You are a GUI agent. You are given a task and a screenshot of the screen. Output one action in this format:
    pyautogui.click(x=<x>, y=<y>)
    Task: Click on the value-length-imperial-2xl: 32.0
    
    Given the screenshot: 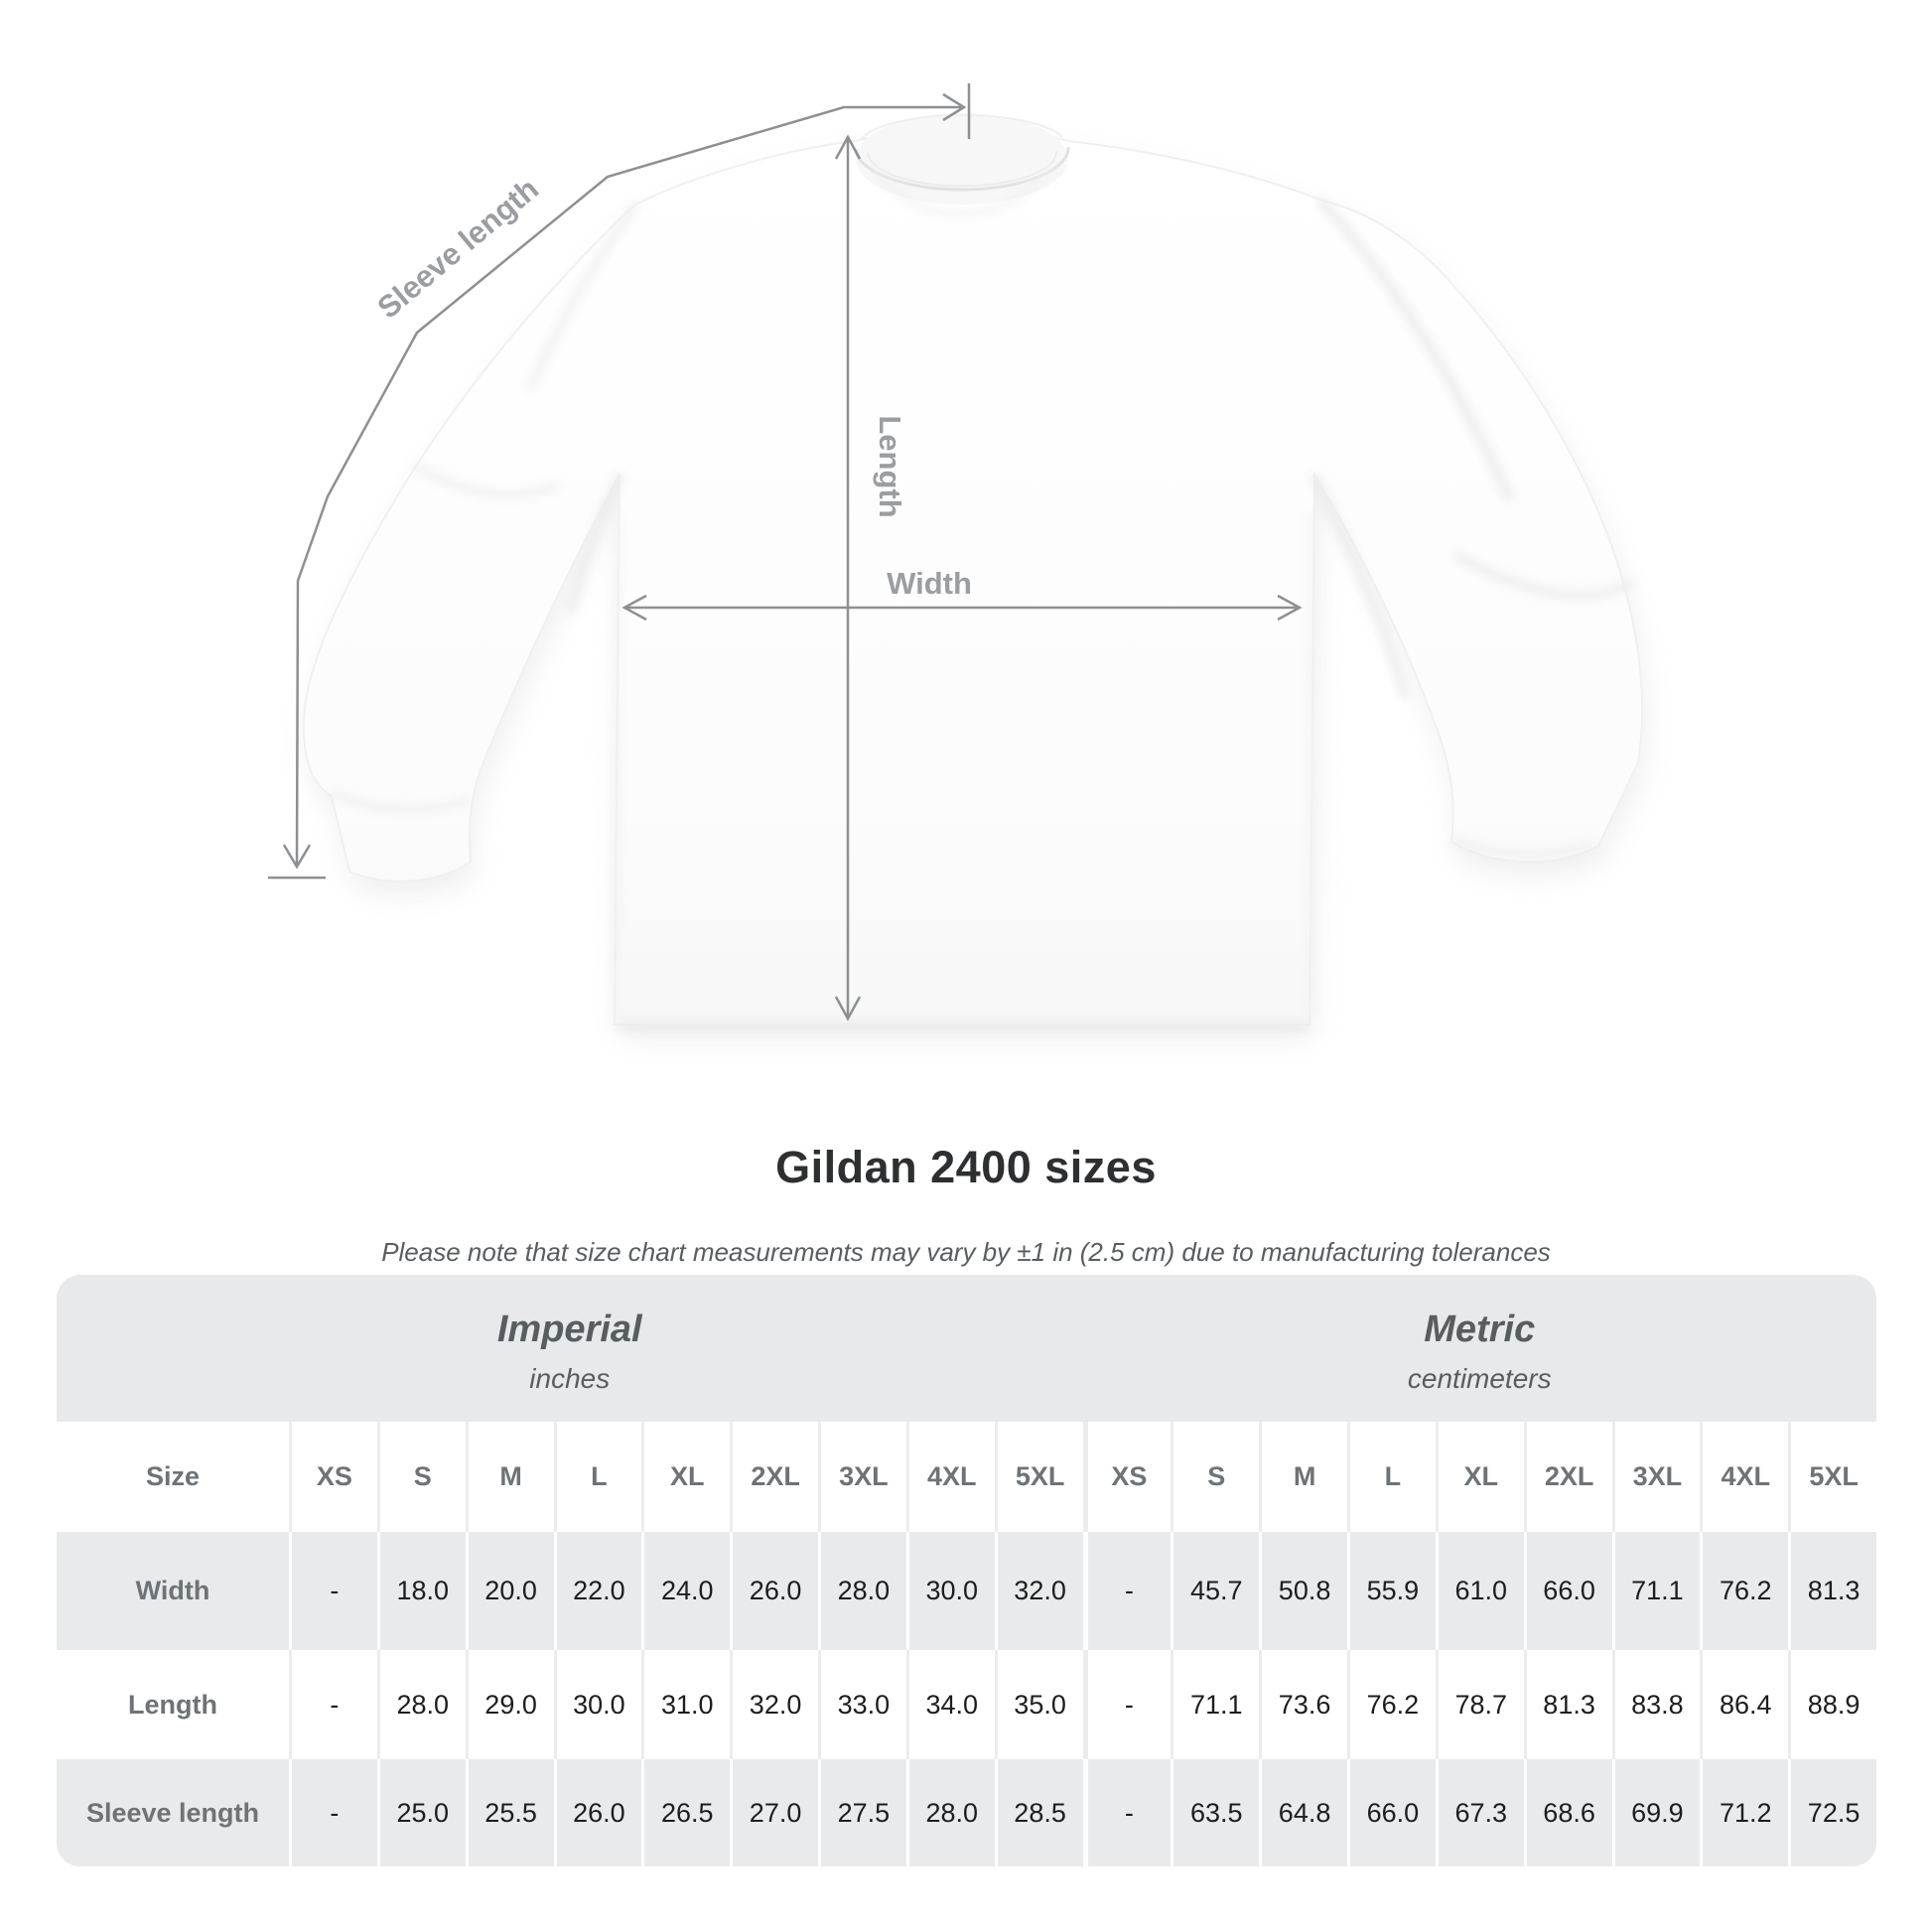 What is the action you would take?
    pyautogui.click(x=774, y=1705)
    